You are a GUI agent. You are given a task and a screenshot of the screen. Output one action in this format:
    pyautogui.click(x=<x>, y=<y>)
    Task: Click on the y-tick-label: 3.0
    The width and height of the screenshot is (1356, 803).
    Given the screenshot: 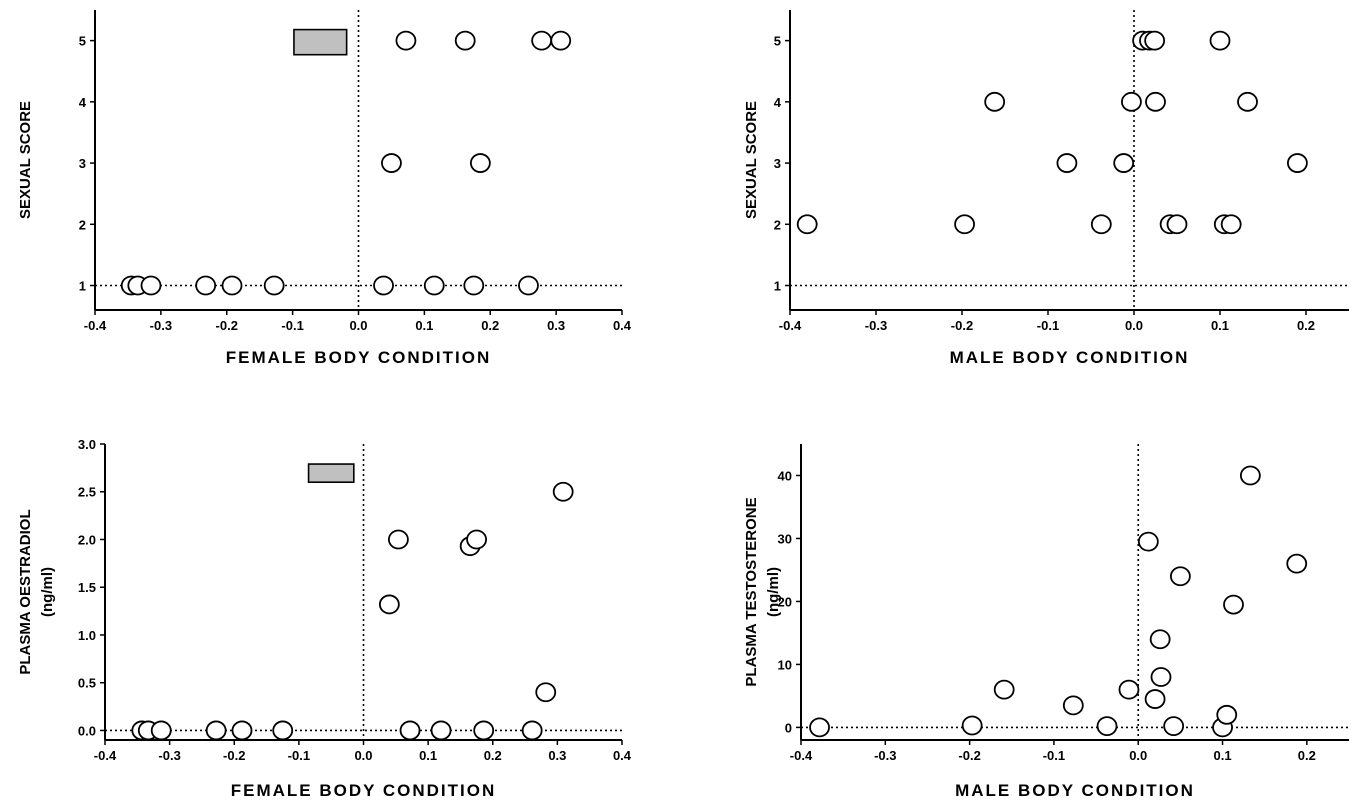 What is the action you would take?
    pyautogui.click(x=87, y=444)
    